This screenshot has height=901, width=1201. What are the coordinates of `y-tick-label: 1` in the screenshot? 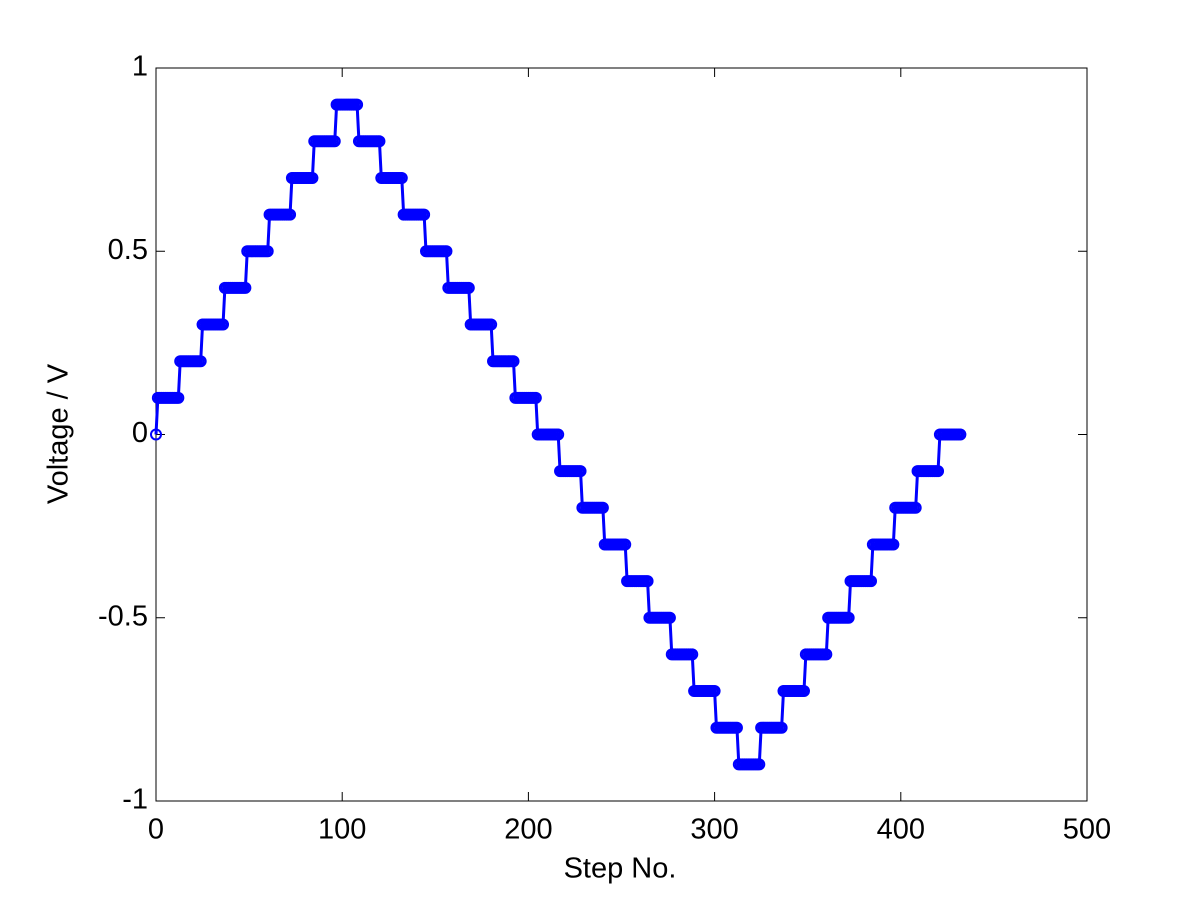 It's located at (140, 67).